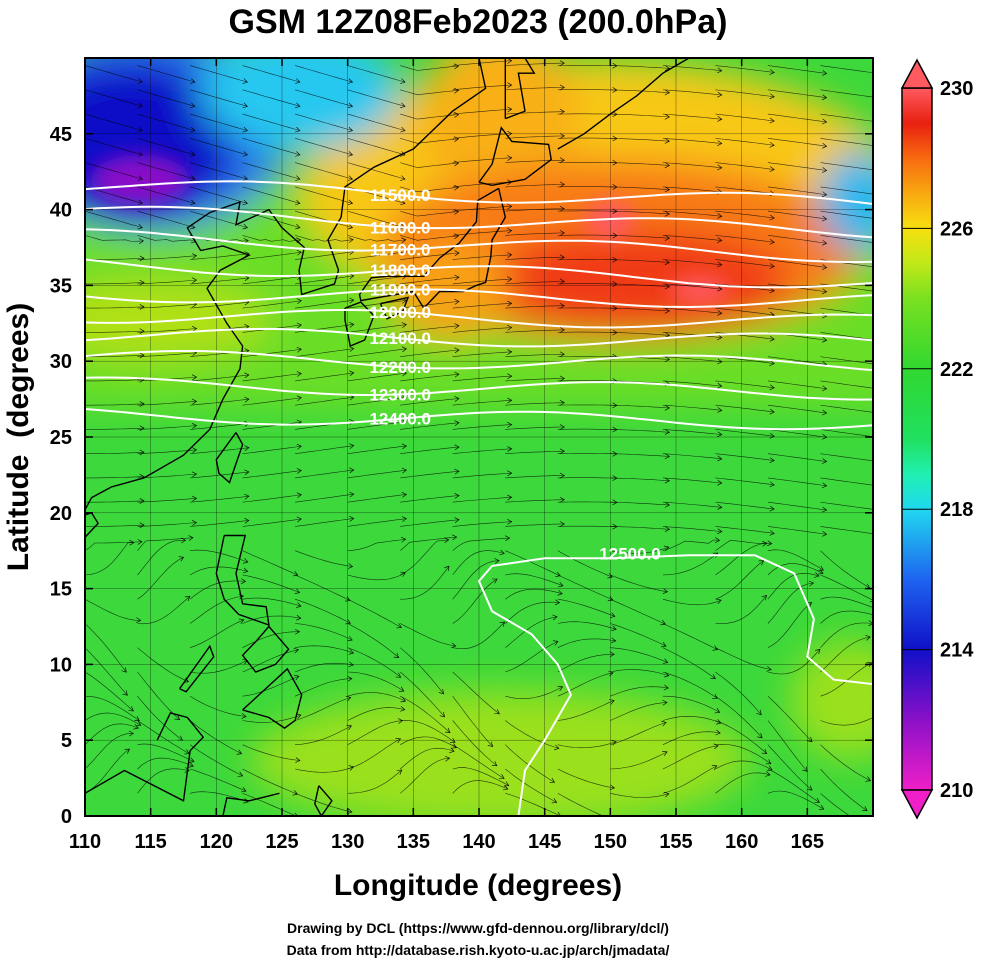 This screenshot has height=962, width=982. I want to click on x-tick-label: 145, so click(544, 842).